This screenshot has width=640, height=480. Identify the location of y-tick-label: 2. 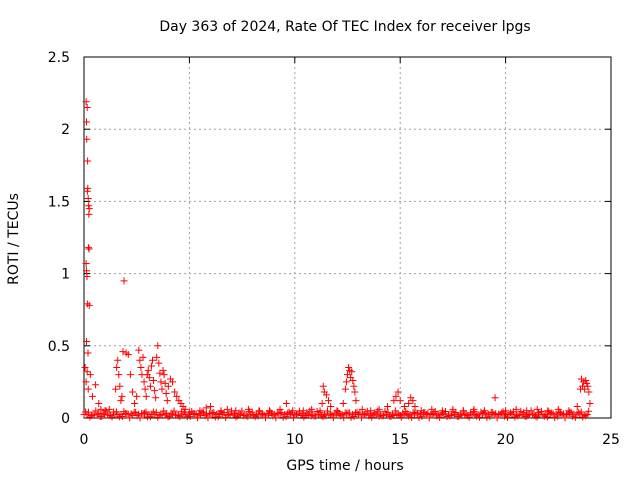
(65, 130).